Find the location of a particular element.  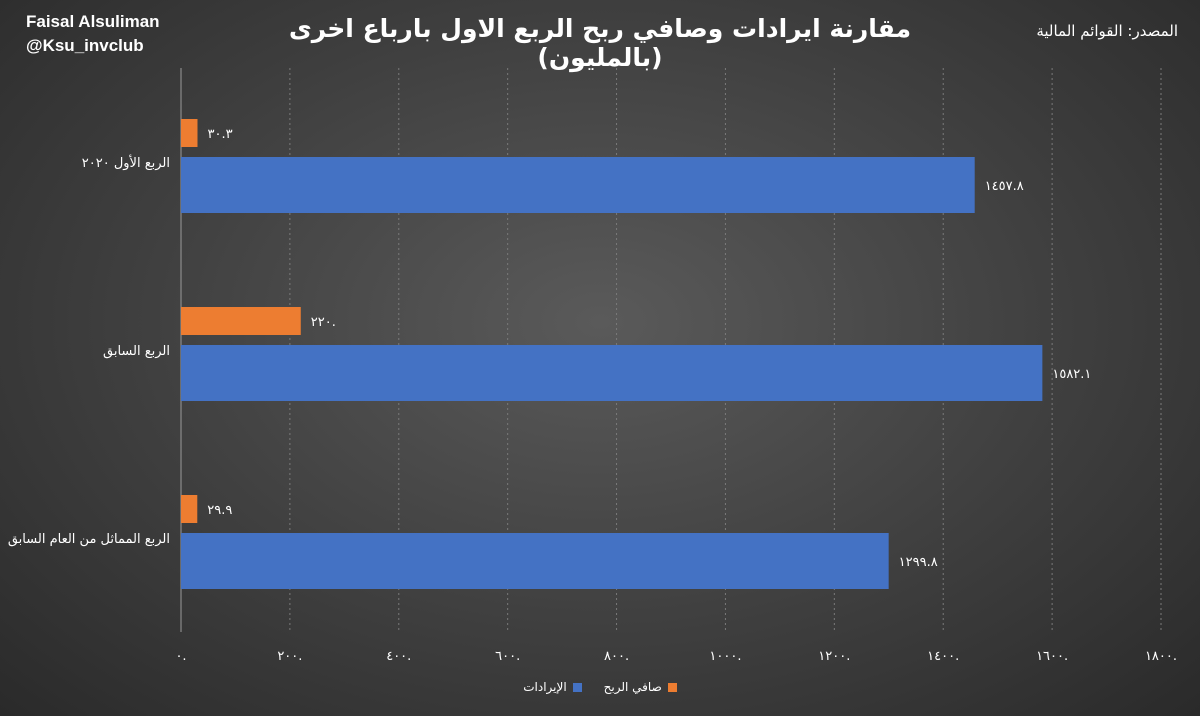

author-name: Faisal Alsuliman is located at coordinates (93, 21).